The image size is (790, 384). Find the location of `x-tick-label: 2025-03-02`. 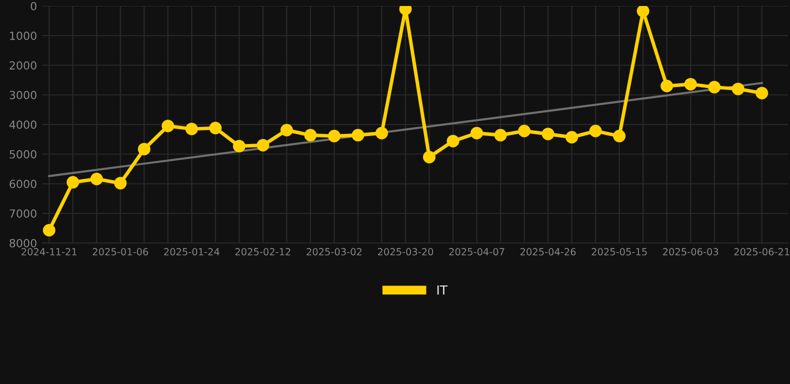

x-tick-label: 2025-03-02 is located at coordinates (334, 252).